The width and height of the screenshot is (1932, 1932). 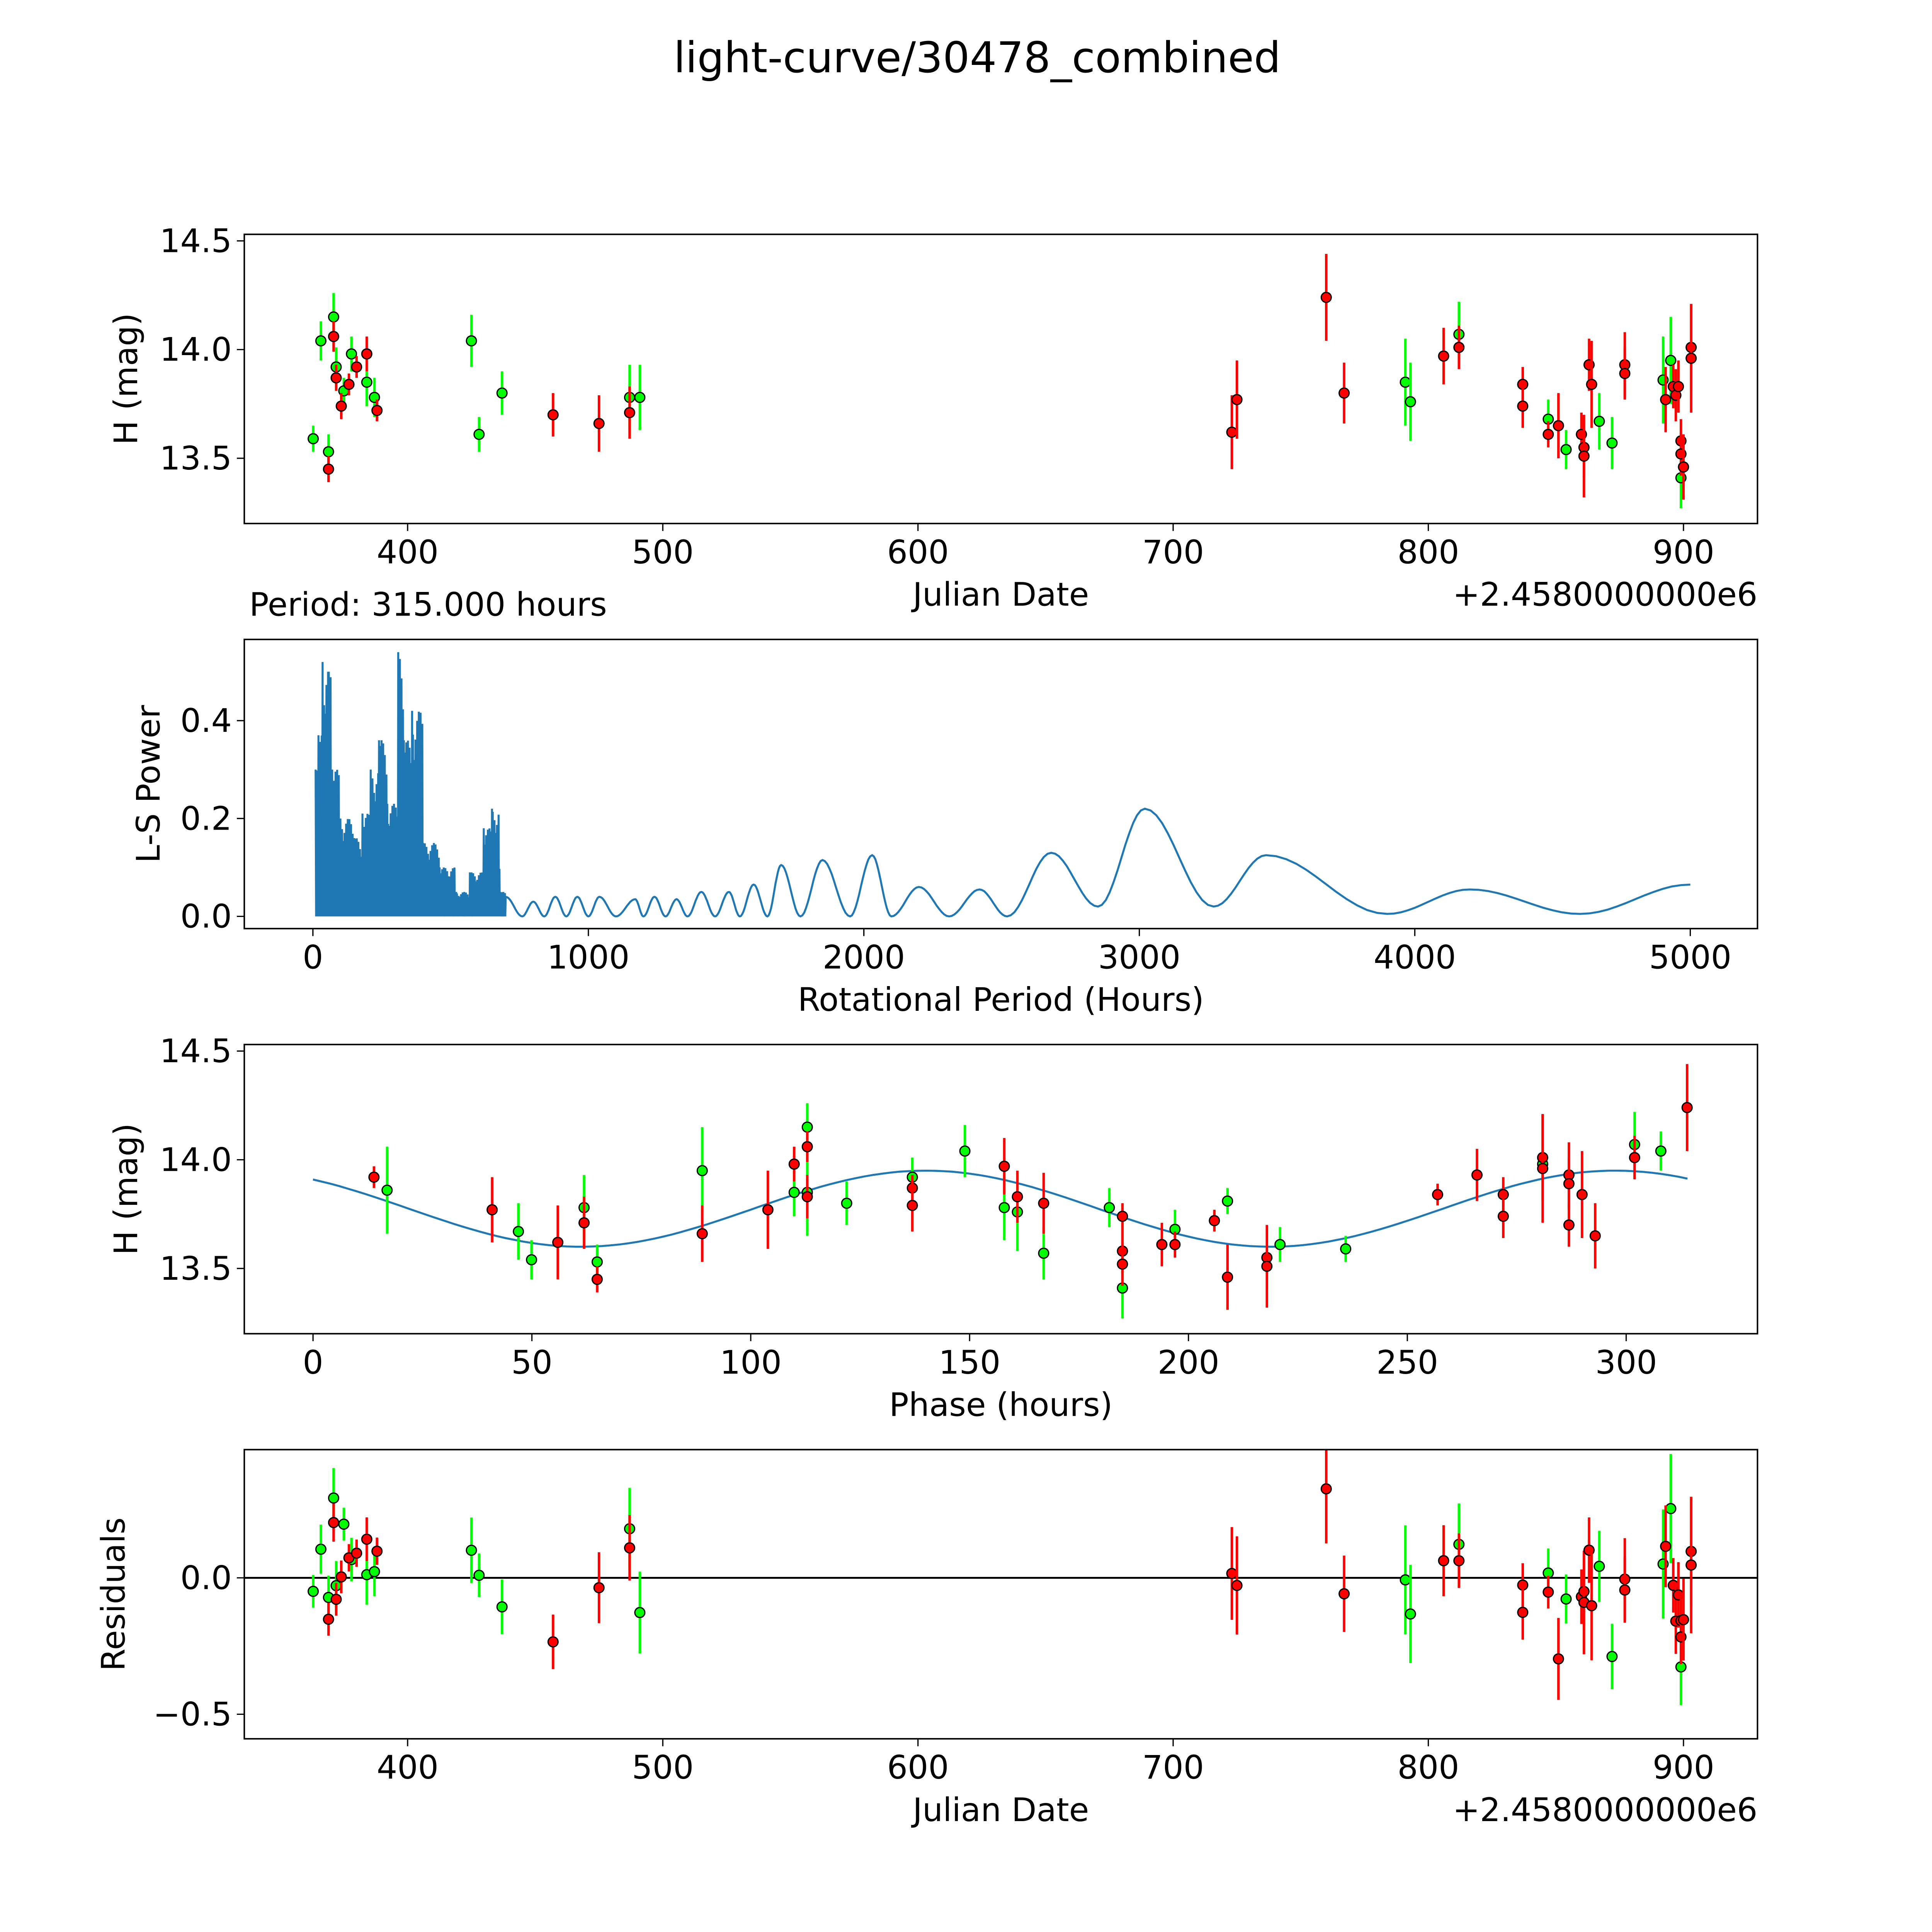 I want to click on x-tick-label: 200, so click(x=1189, y=1362).